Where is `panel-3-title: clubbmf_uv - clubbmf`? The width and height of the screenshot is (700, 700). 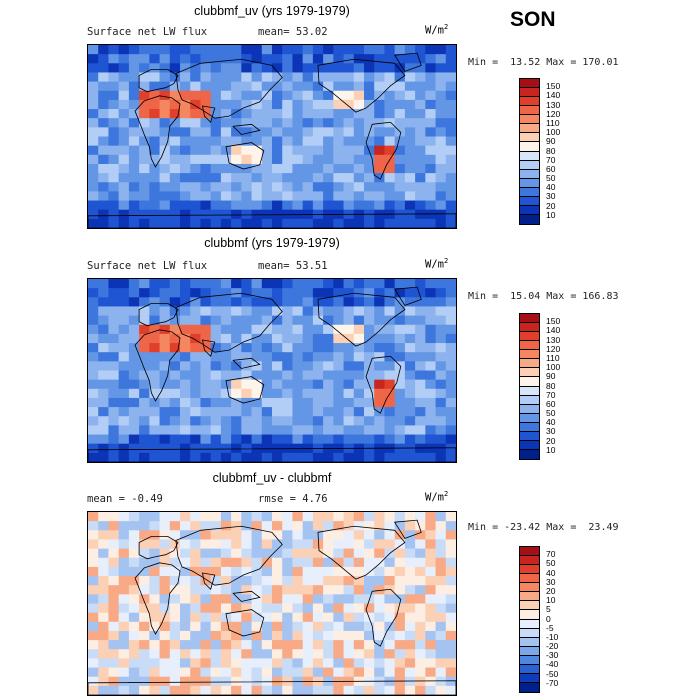 panel-3-title: clubbmf_uv - clubbmf is located at coordinates (272, 478).